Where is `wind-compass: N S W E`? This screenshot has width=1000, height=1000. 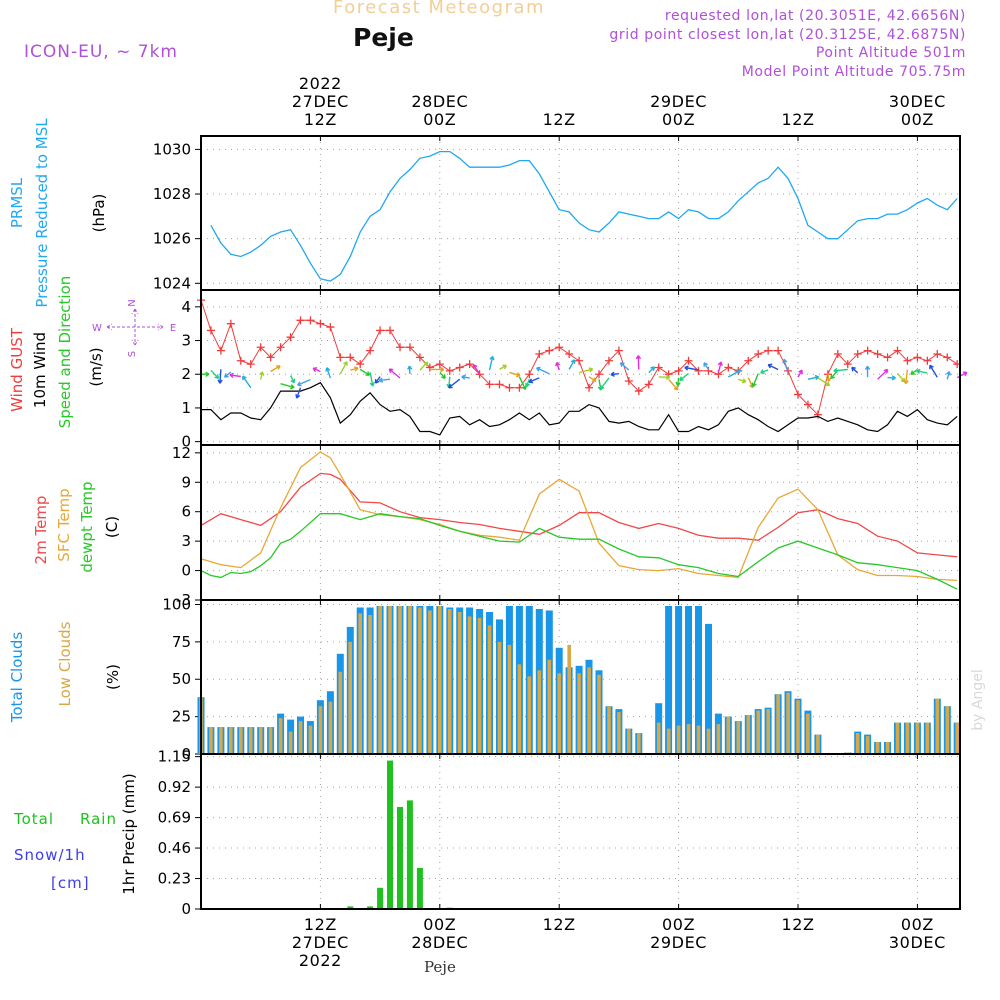
wind-compass: N S W E is located at coordinates (134, 328).